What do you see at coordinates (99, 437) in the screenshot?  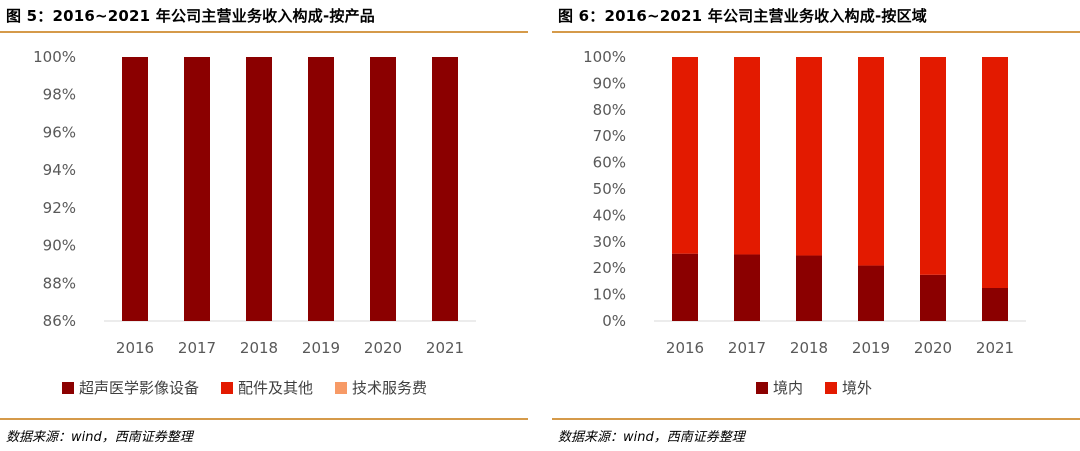 I see `left-source-note: 数据来源：wind，西南证券整理` at bounding box center [99, 437].